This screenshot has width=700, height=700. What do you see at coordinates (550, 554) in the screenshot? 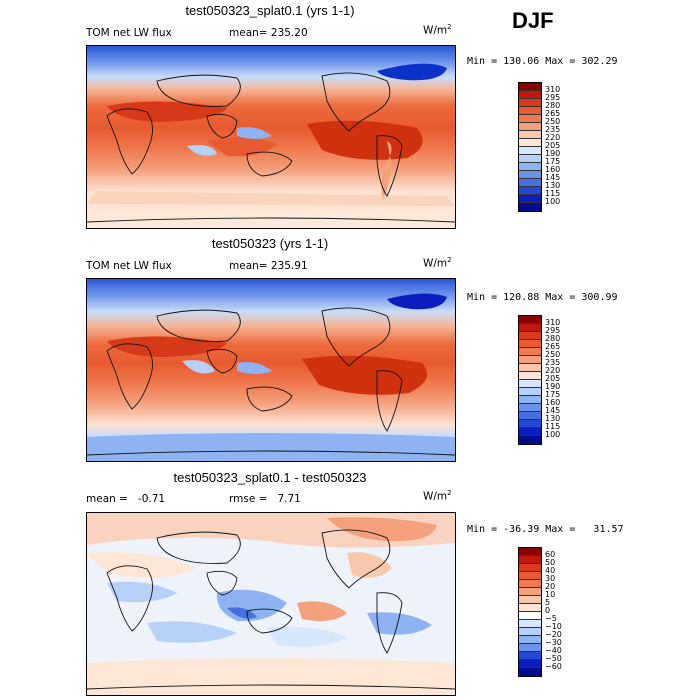
I see `colorbar-tick-label: 60` at bounding box center [550, 554].